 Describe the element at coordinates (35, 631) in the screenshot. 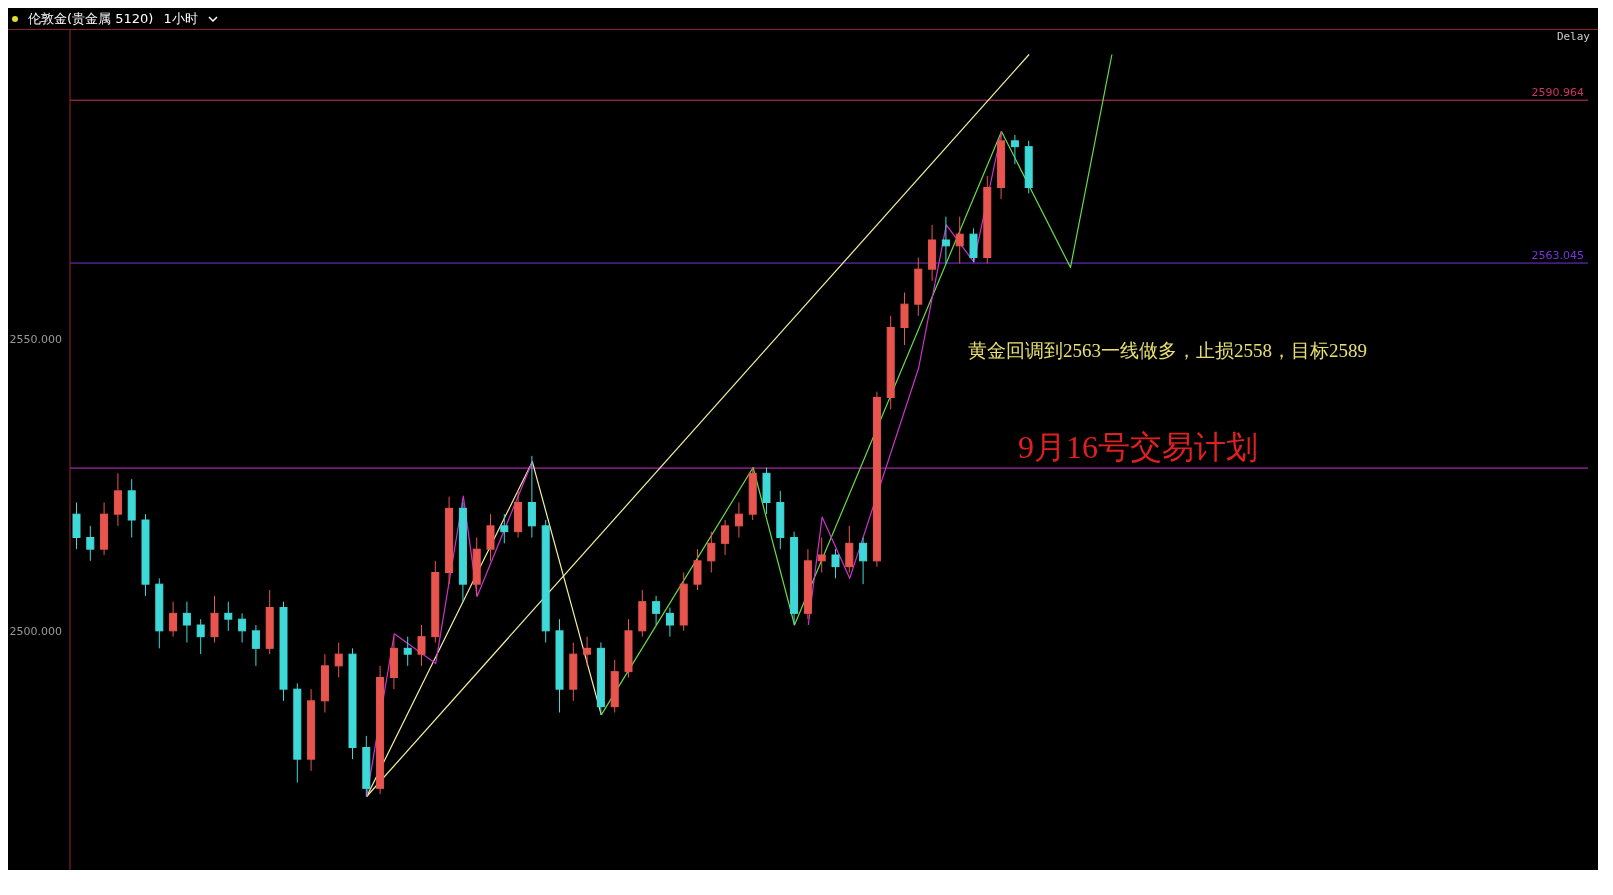

I see `y-tick-label: 2500.000` at that location.